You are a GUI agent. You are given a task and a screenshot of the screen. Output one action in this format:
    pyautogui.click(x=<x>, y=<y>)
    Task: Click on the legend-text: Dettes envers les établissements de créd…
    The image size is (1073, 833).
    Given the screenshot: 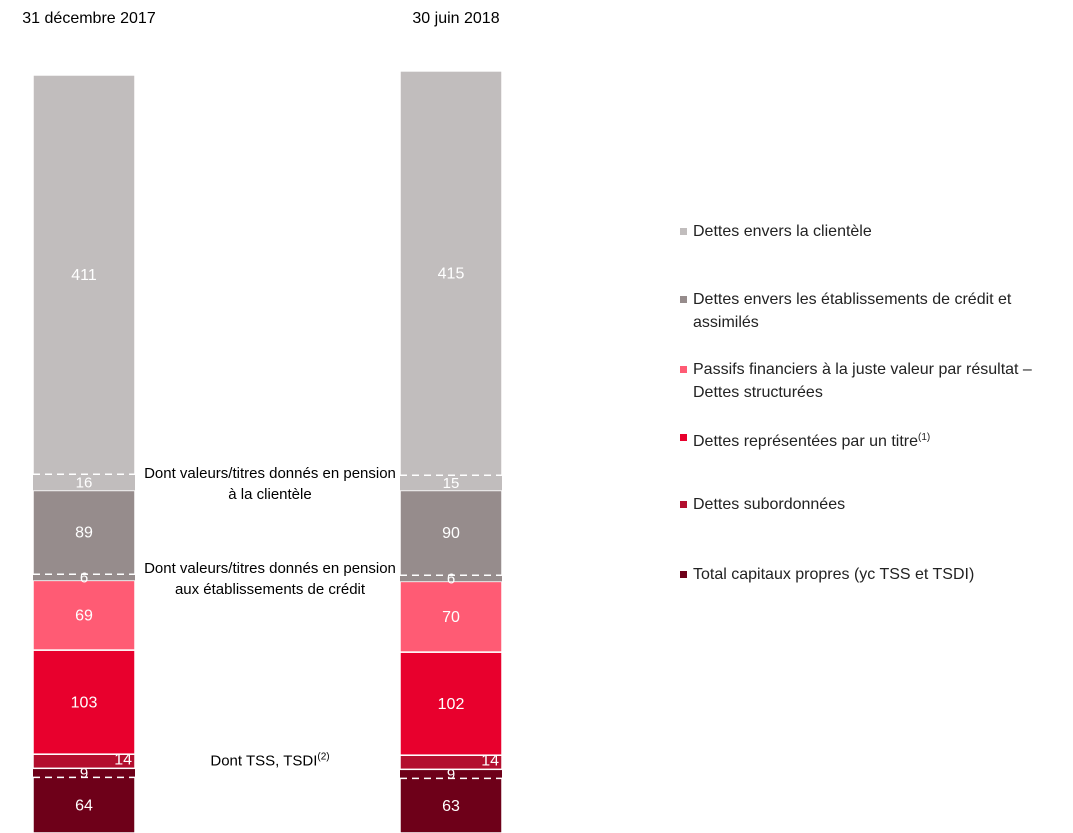 What is the action you would take?
    pyautogui.click(x=874, y=311)
    